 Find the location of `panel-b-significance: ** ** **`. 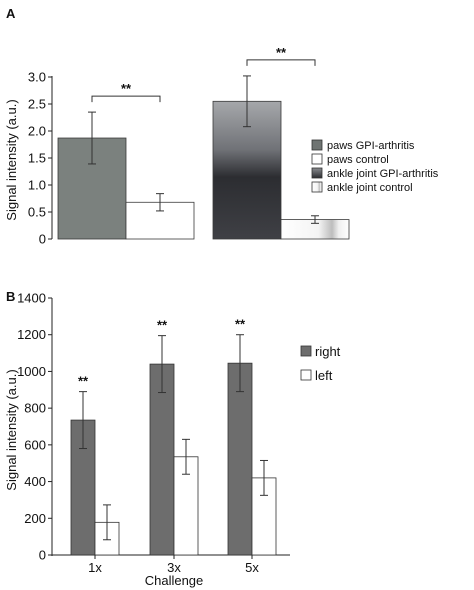

panel-b-significance: ** ** ** is located at coordinates (162, 353).